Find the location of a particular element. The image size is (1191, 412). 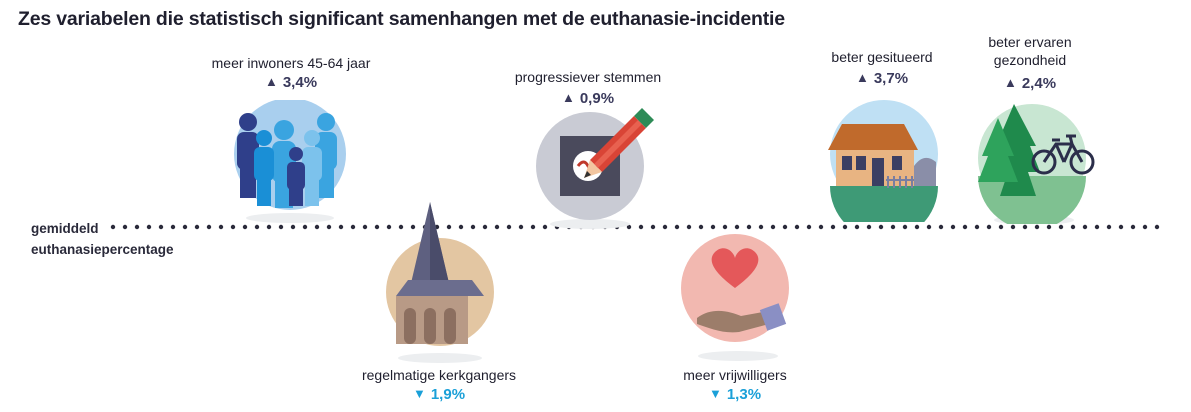

variable-label-gezondheid-line1: beter ervaren is located at coordinates (1030, 42).